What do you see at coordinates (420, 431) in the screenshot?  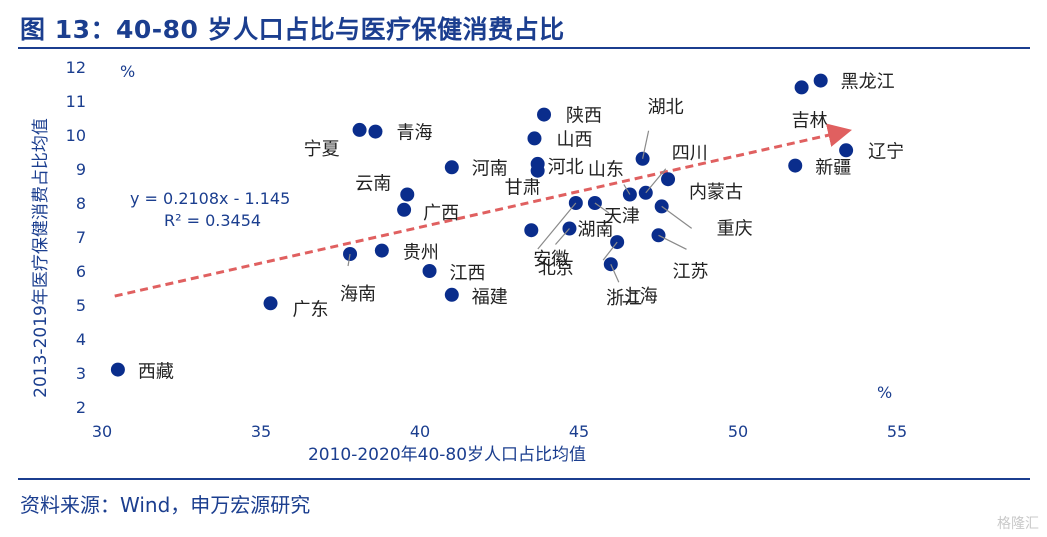 I see `x-tick-label: 40` at bounding box center [420, 431].